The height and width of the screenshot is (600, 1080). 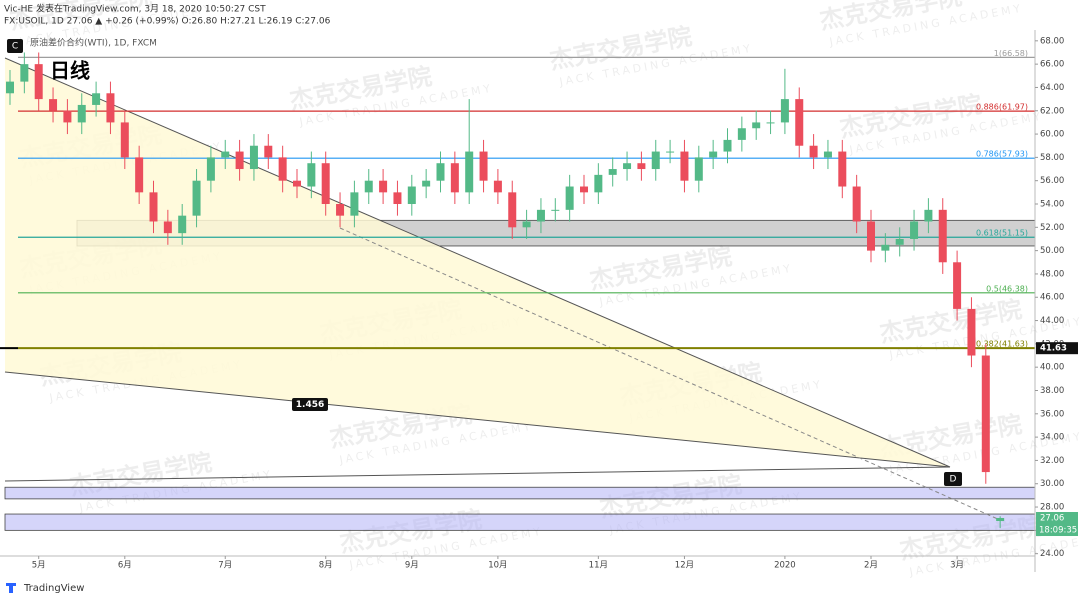 I want to click on y-tick-label: 48.00, so click(x=1052, y=274).